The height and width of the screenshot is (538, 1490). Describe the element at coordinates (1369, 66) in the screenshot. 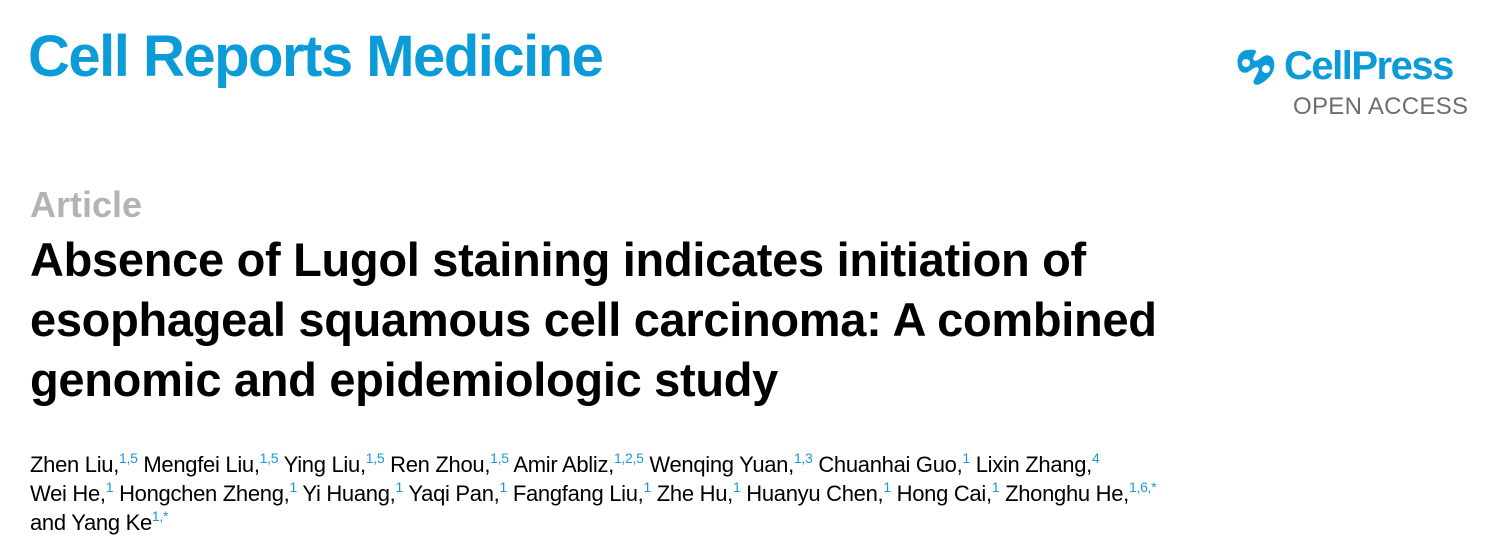

I see `publisher-name: CellPress` at that location.